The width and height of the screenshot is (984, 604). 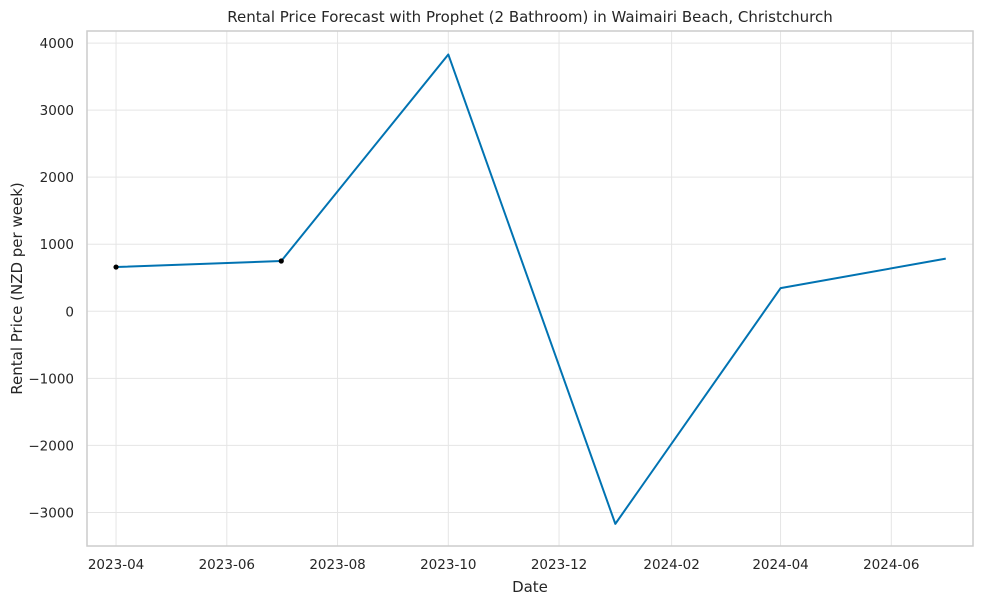 What do you see at coordinates (57, 44) in the screenshot?
I see `y-tick-label: 4000` at bounding box center [57, 44].